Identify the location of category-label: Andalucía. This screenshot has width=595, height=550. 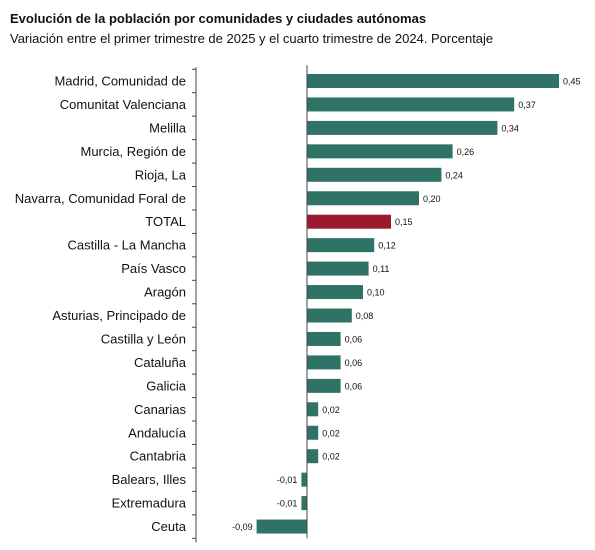
(157, 432).